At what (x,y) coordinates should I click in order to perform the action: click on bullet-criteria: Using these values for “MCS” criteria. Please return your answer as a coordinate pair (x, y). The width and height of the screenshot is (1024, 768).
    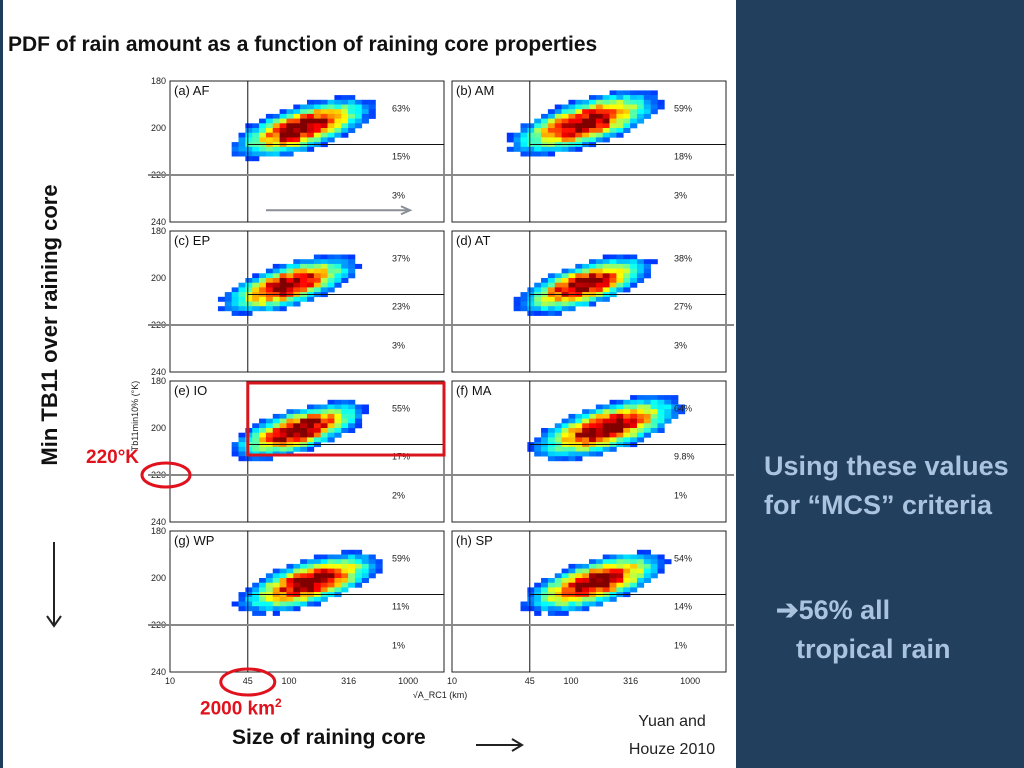
    Looking at the image, I should click on (886, 485).